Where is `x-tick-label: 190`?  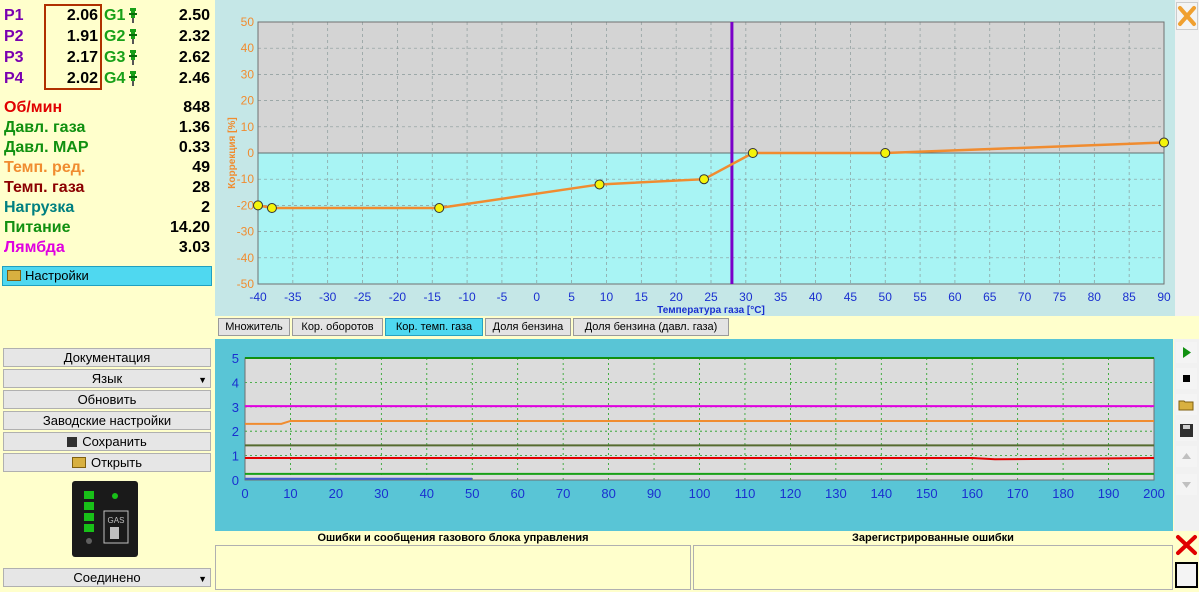 x-tick-label: 190 is located at coordinates (1109, 493).